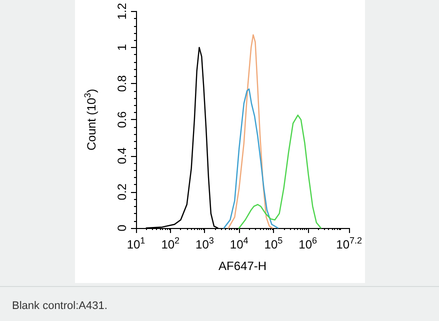 The height and width of the screenshot is (321, 439). What do you see at coordinates (122, 119) in the screenshot?
I see `y-tick-label: 0.6` at bounding box center [122, 119].